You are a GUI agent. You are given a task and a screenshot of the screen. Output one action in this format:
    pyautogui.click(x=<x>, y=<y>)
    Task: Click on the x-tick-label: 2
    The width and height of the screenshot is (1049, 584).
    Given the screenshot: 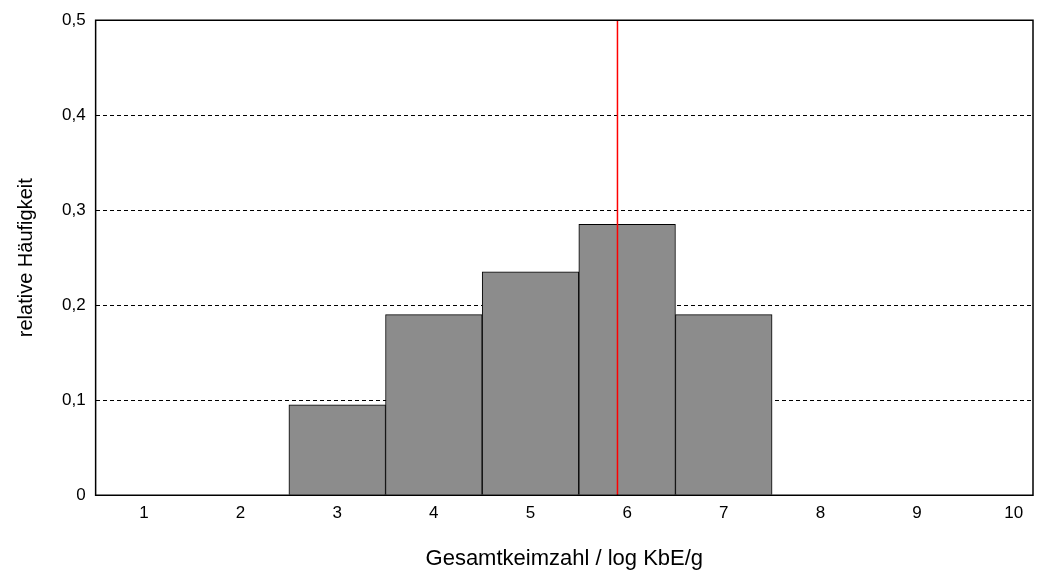 What is the action you would take?
    pyautogui.click(x=240, y=513)
    